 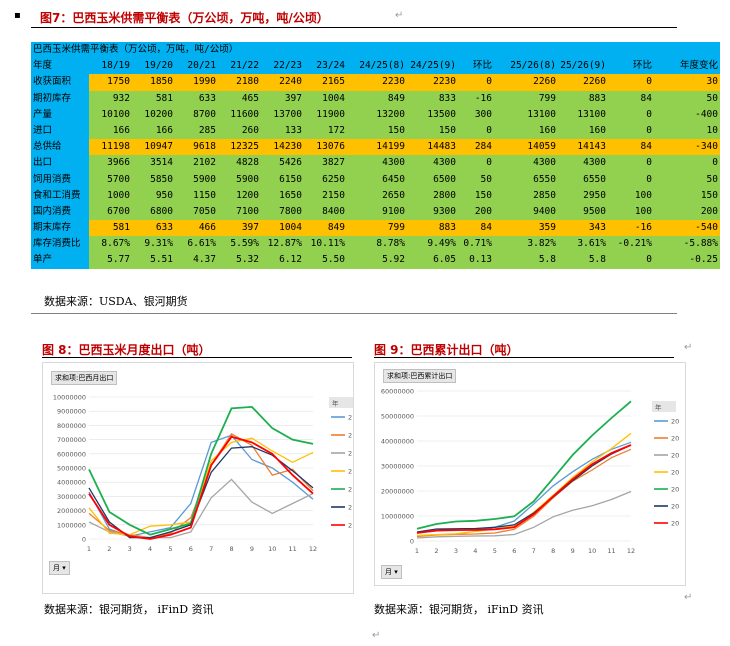 What do you see at coordinates (476, 244) in the screenshot?
I see `table-cell: 0.71%` at bounding box center [476, 244].